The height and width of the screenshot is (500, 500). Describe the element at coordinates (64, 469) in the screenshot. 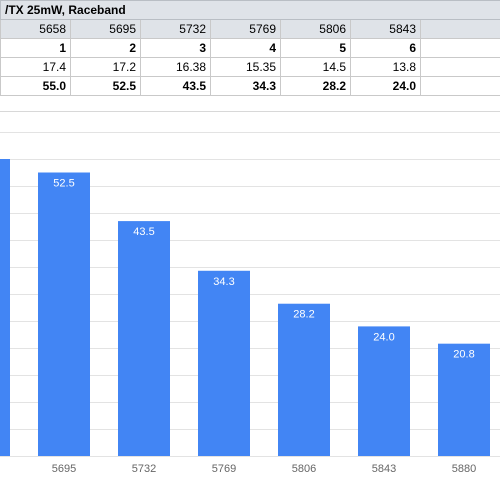

I see `x-tick-label: 5695` at that location.